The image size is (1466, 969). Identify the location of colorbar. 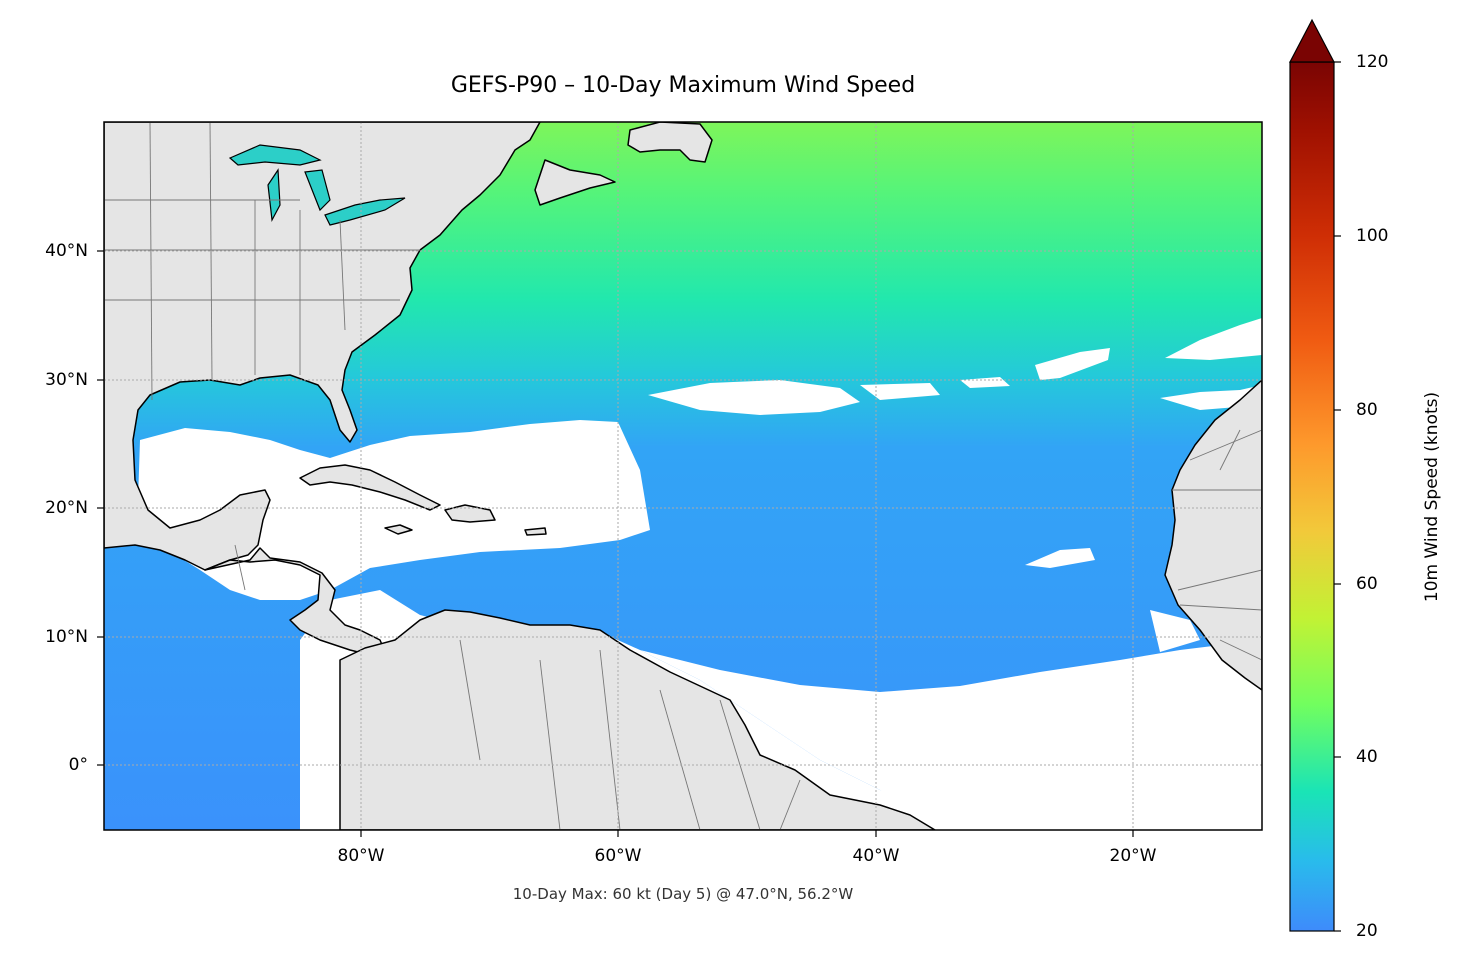
(1315, 475).